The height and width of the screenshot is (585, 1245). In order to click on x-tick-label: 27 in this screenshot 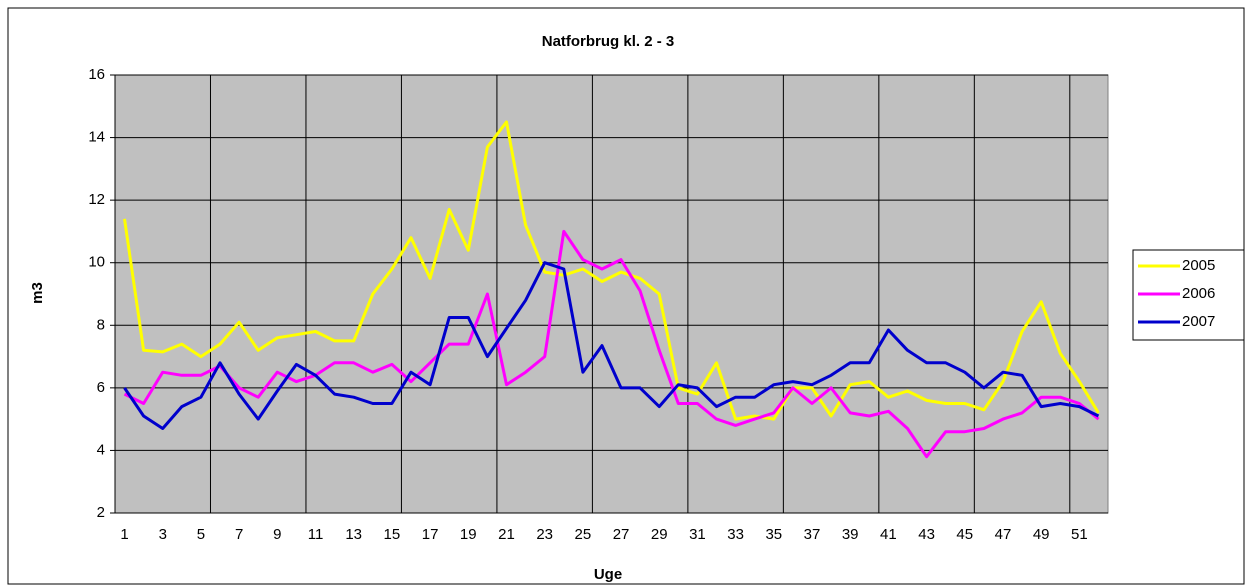, I will do `click(621, 534)`.